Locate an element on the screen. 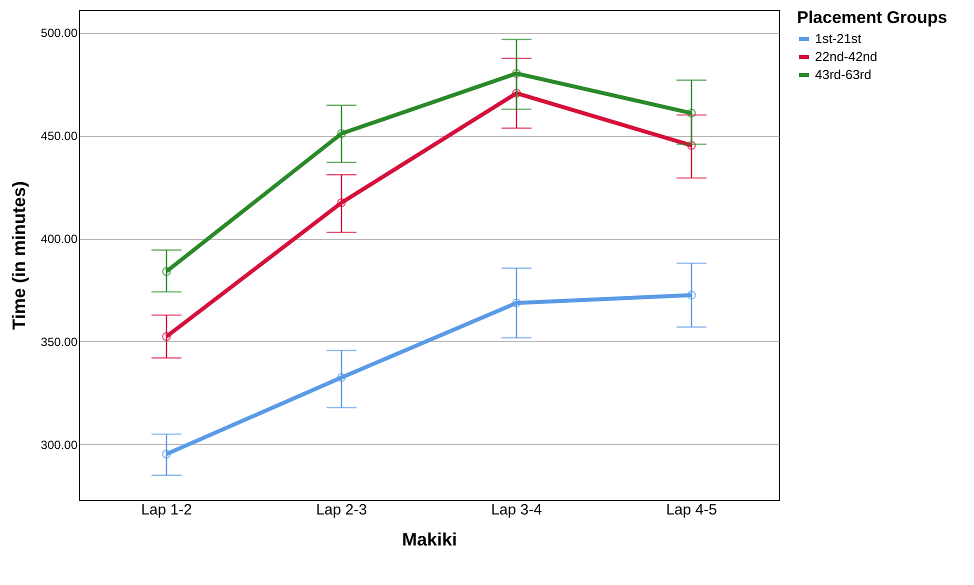  legend-label: 22nd-42nd is located at coordinates (846, 56).